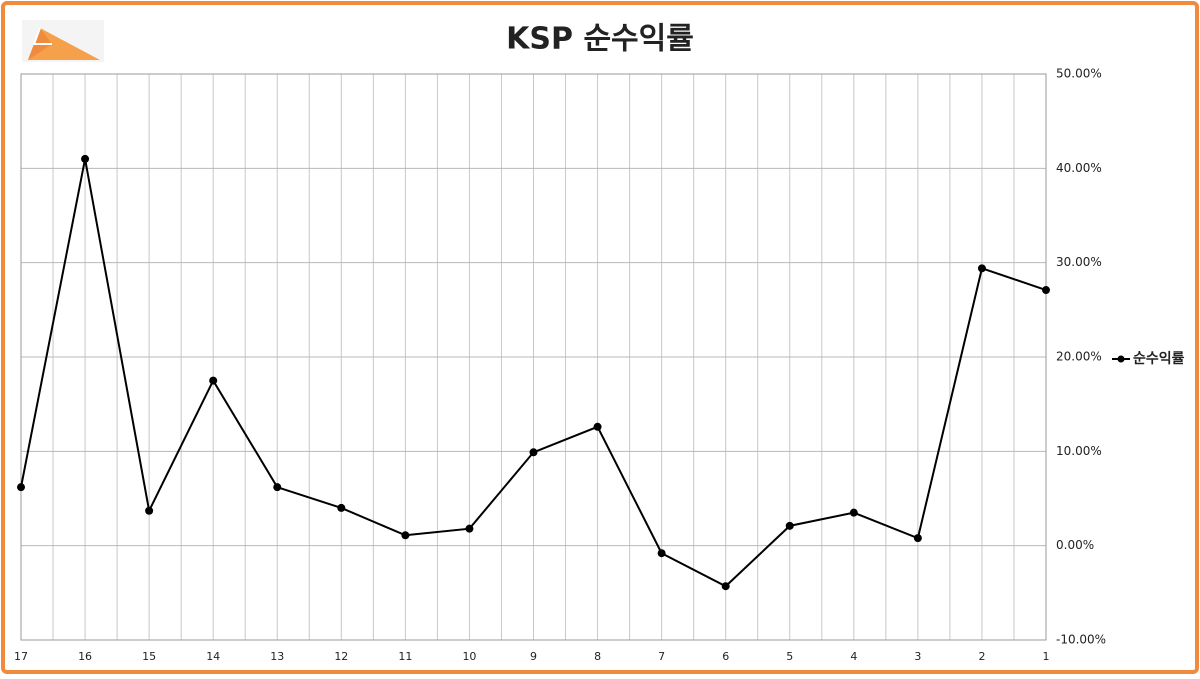 Image resolution: width=1200 pixels, height=679 pixels. Describe the element at coordinates (1046, 656) in the screenshot. I see `x-tick-label: 1` at that location.